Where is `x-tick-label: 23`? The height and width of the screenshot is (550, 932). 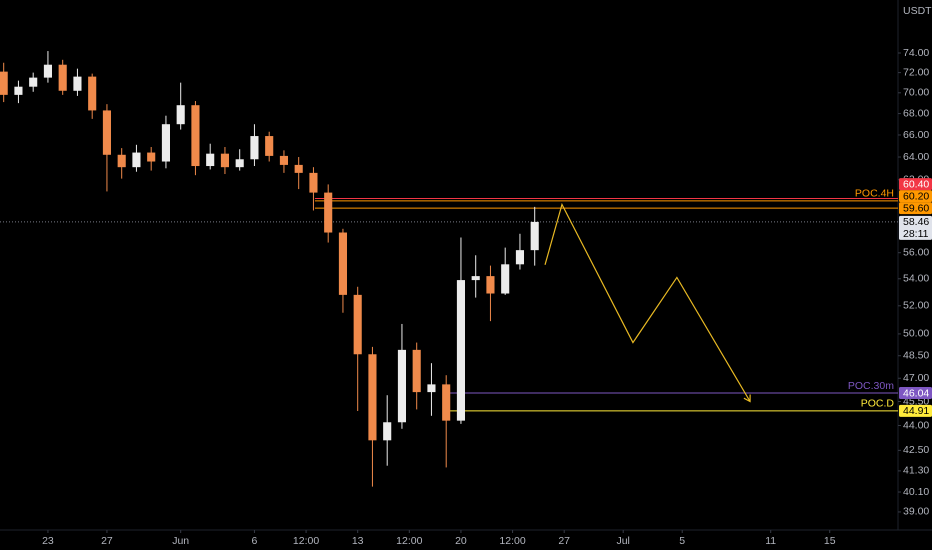
x-tick-label: 23 is located at coordinates (48, 541).